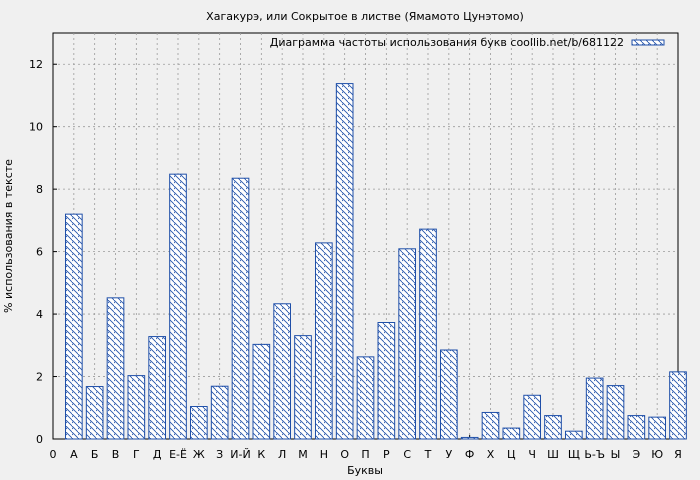 This screenshot has width=700, height=480. What do you see at coordinates (199, 454) in the screenshot?
I see `x-tick-label: Ж` at bounding box center [199, 454].